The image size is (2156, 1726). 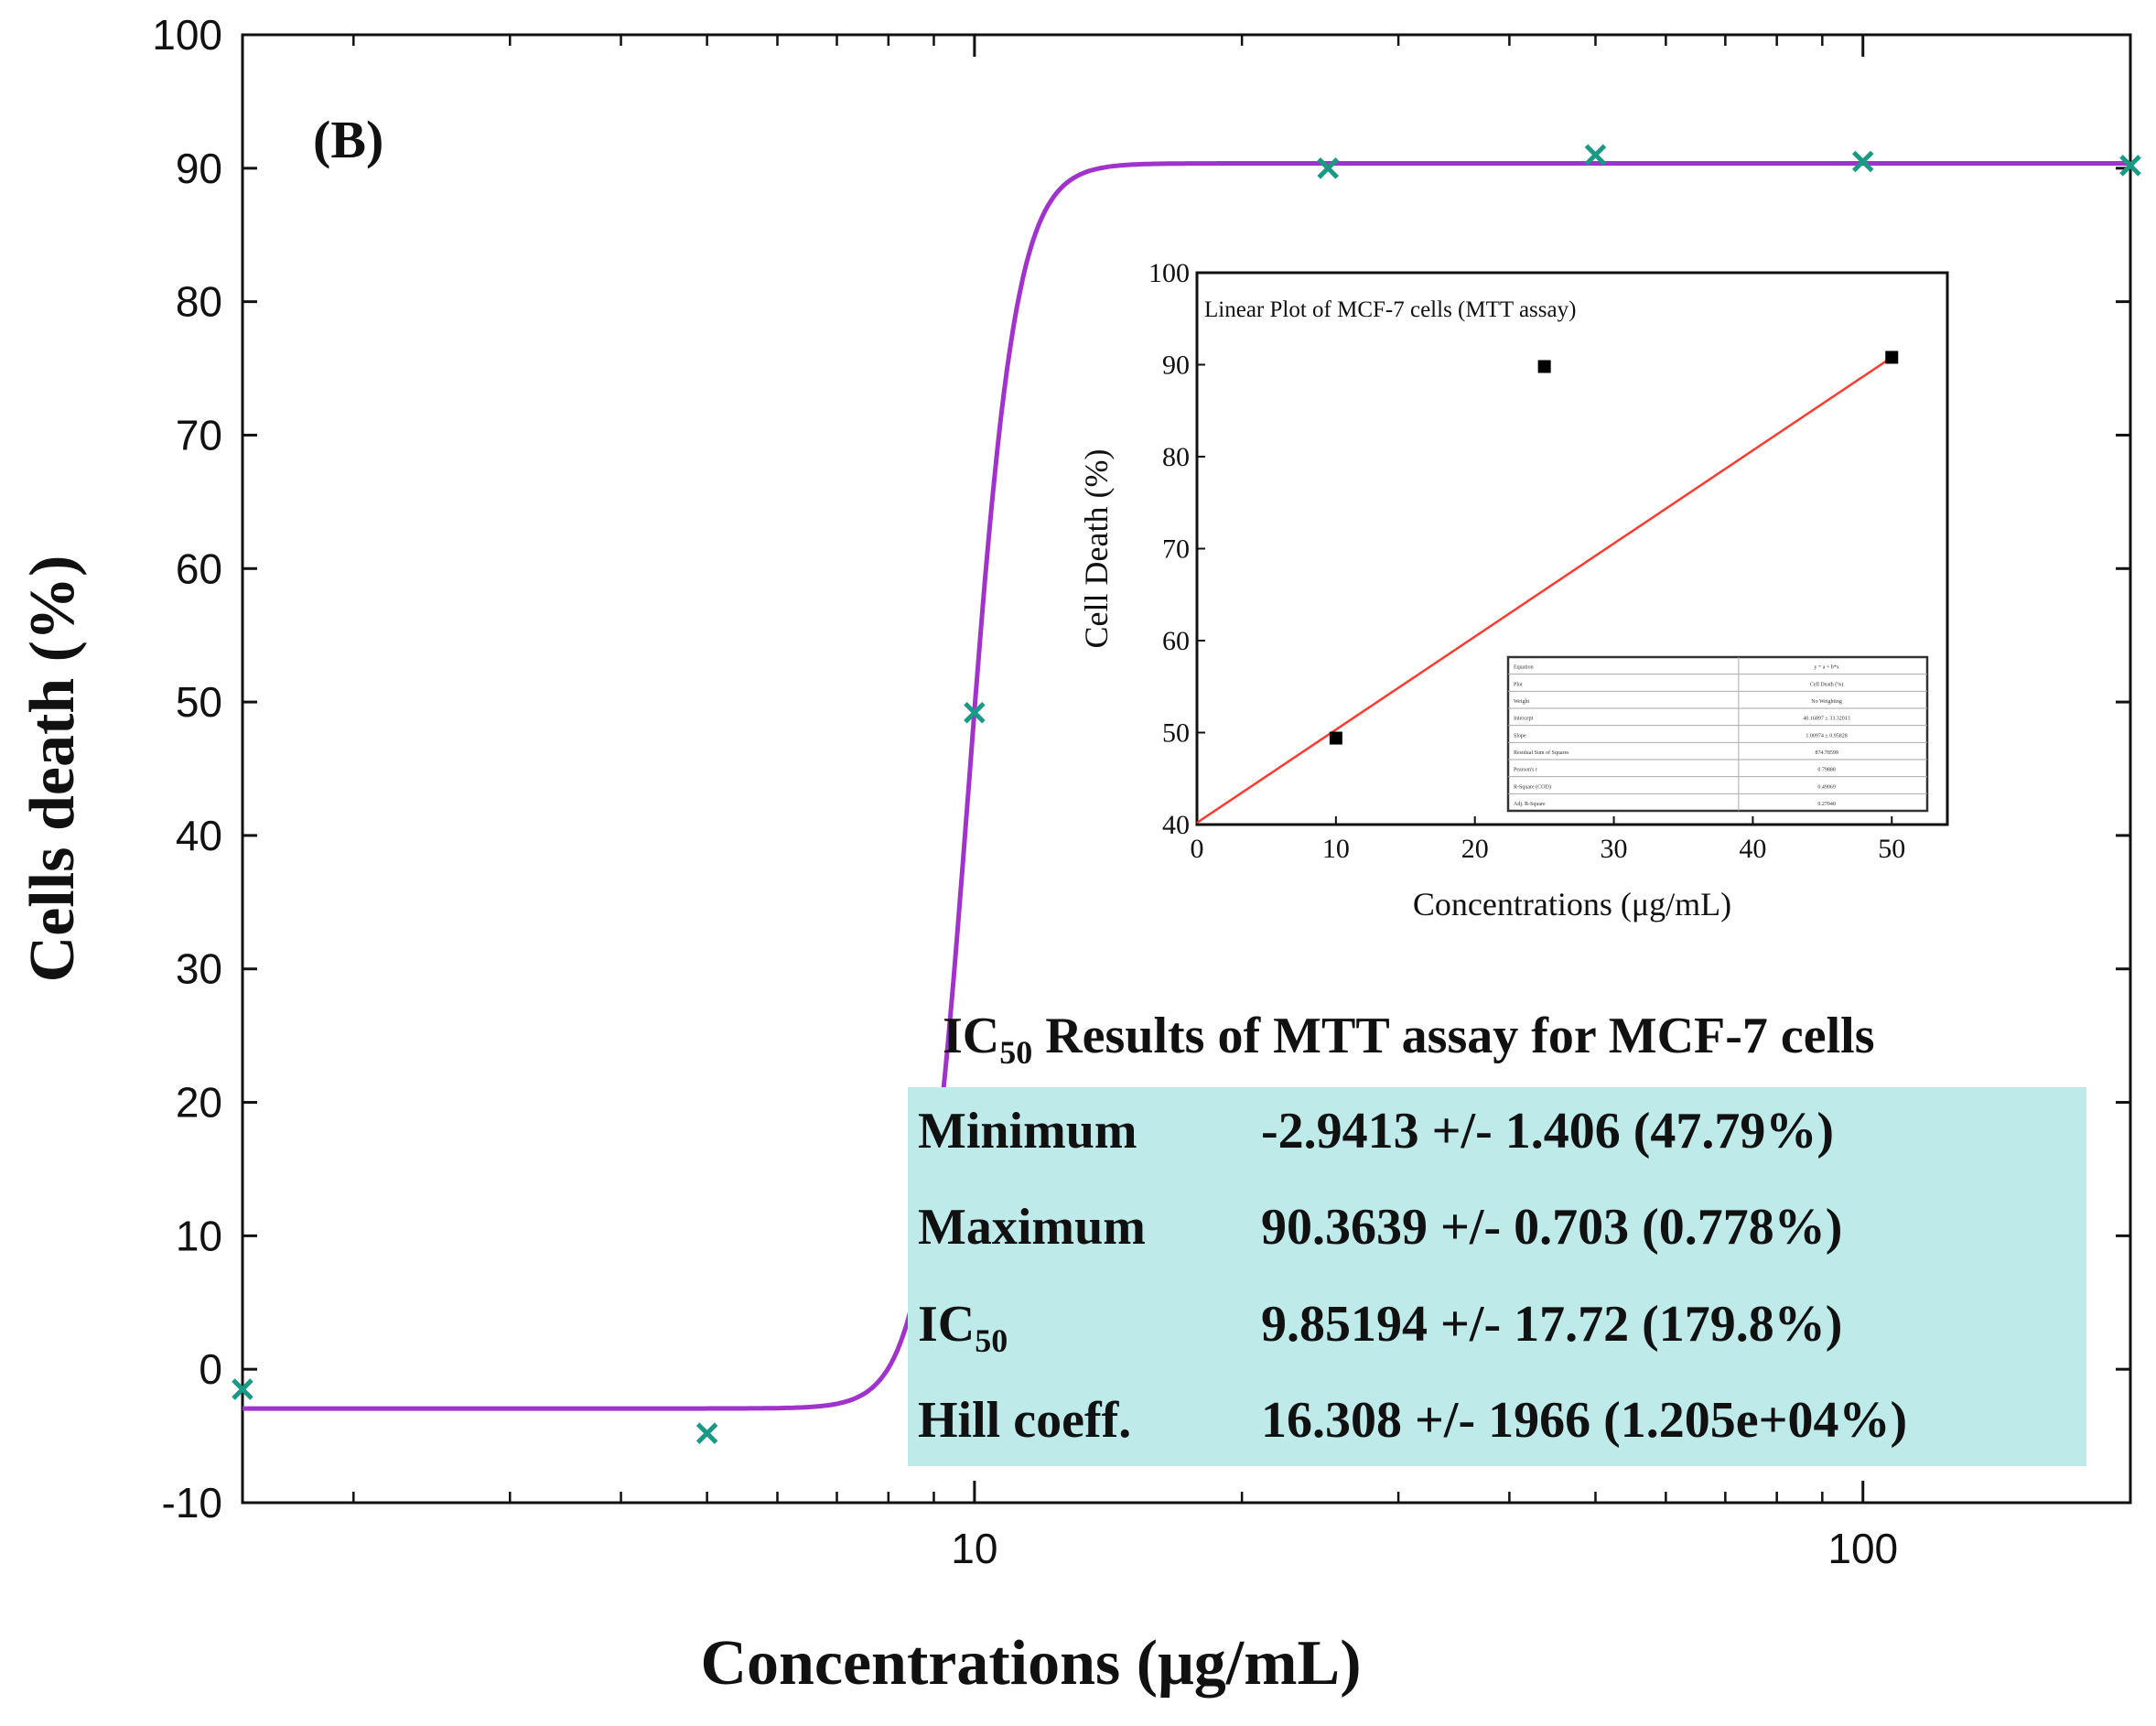 What do you see at coordinates (199, 302) in the screenshot?
I see `y-tick-label: 80` at bounding box center [199, 302].